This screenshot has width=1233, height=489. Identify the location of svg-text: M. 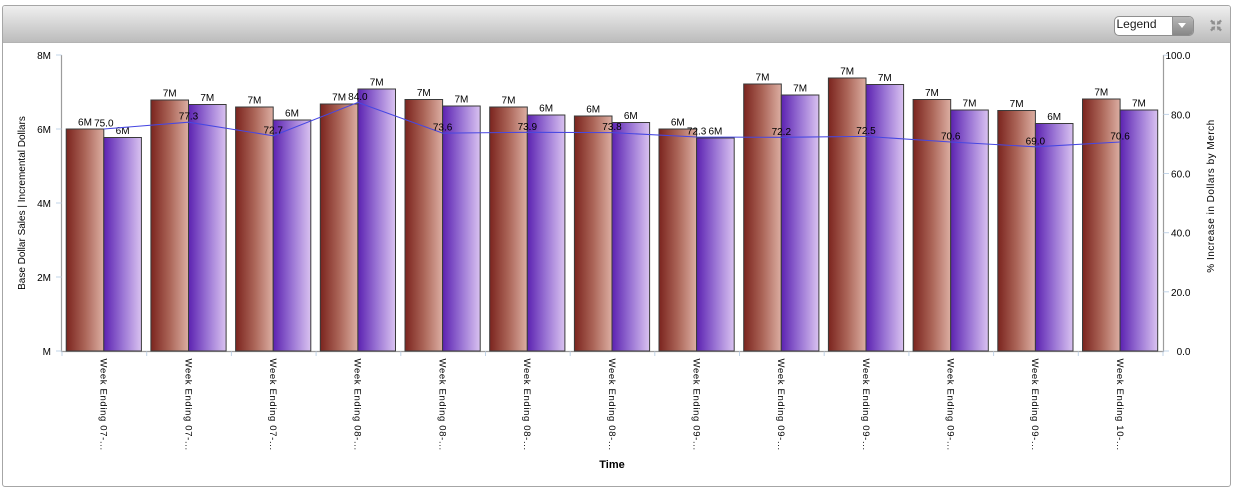
(47, 352).